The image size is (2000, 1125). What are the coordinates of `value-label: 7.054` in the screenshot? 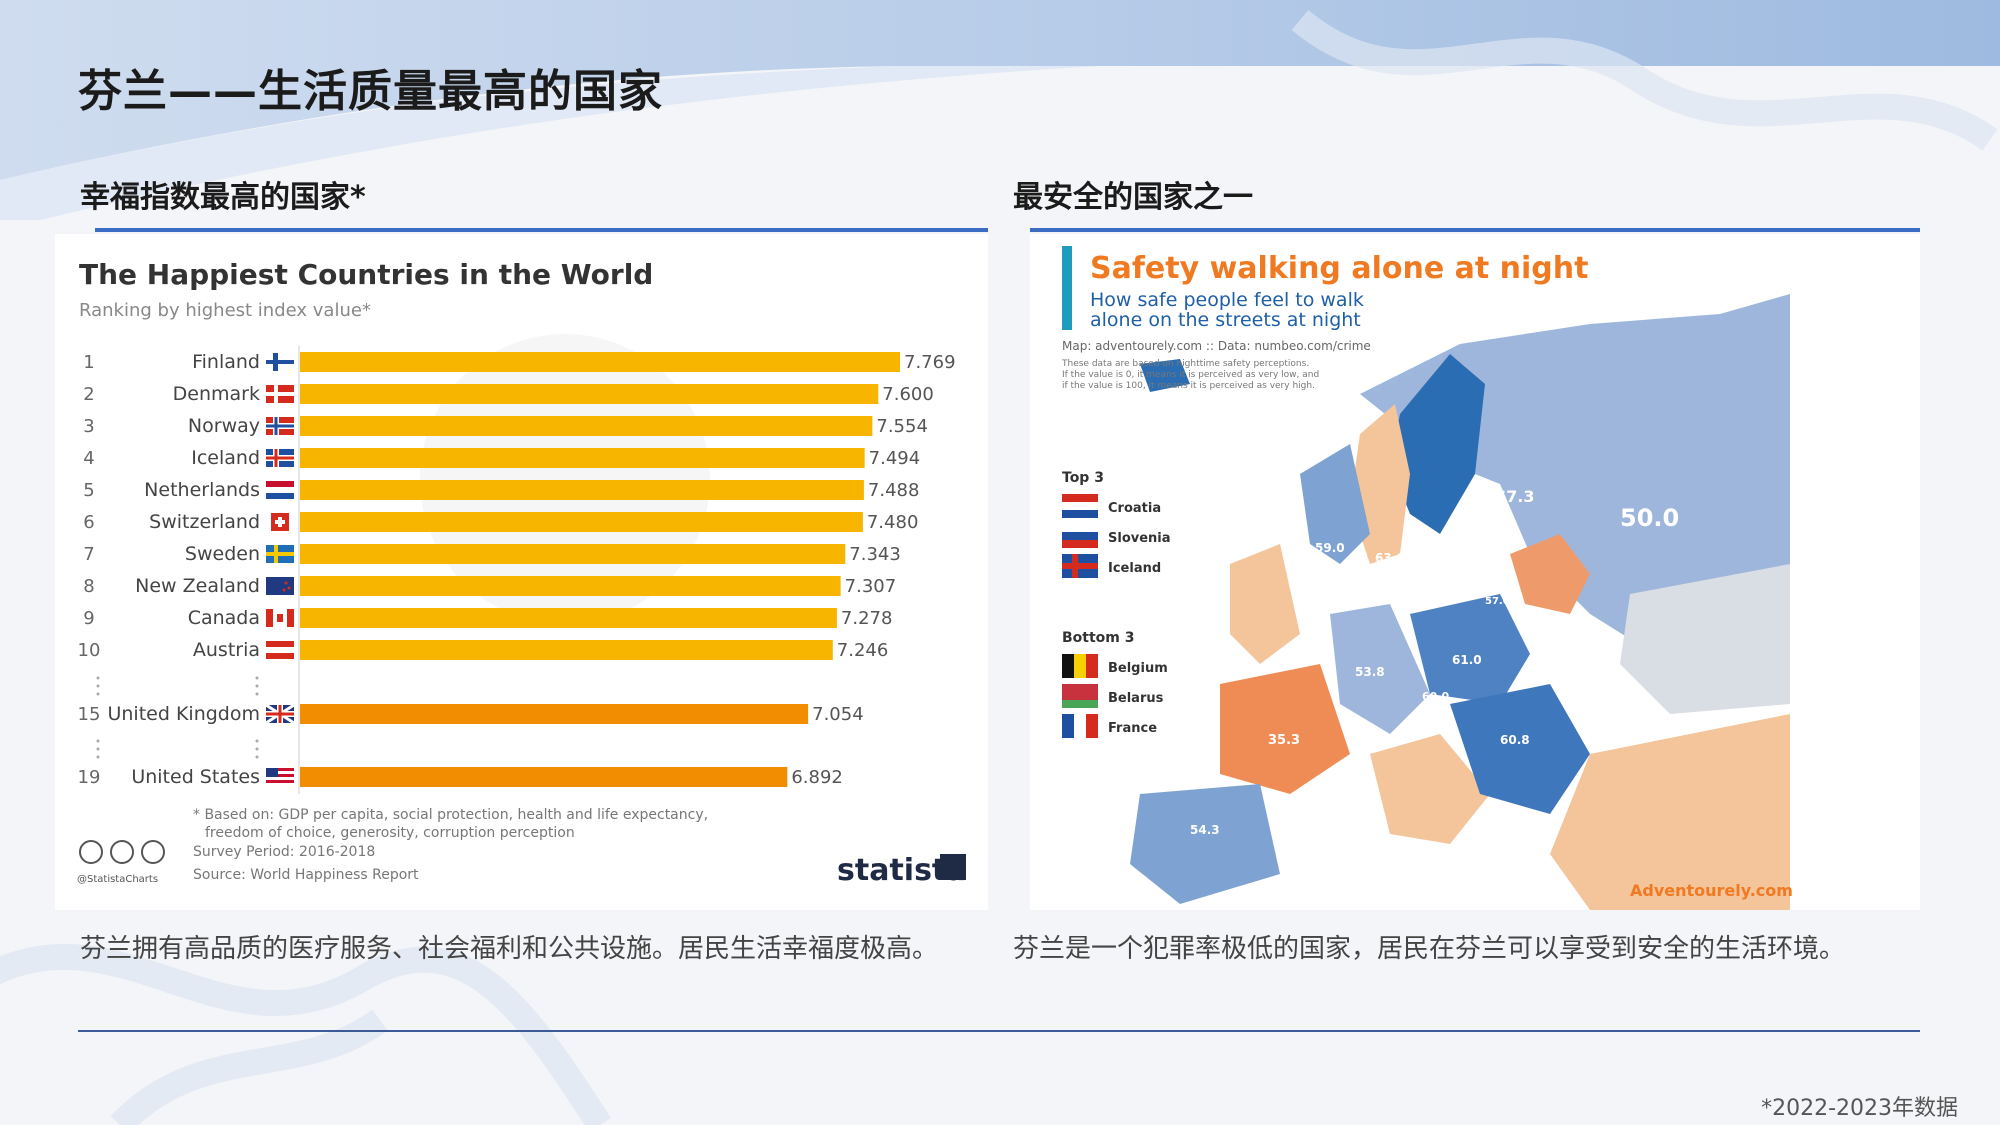 It's located at (838, 714).